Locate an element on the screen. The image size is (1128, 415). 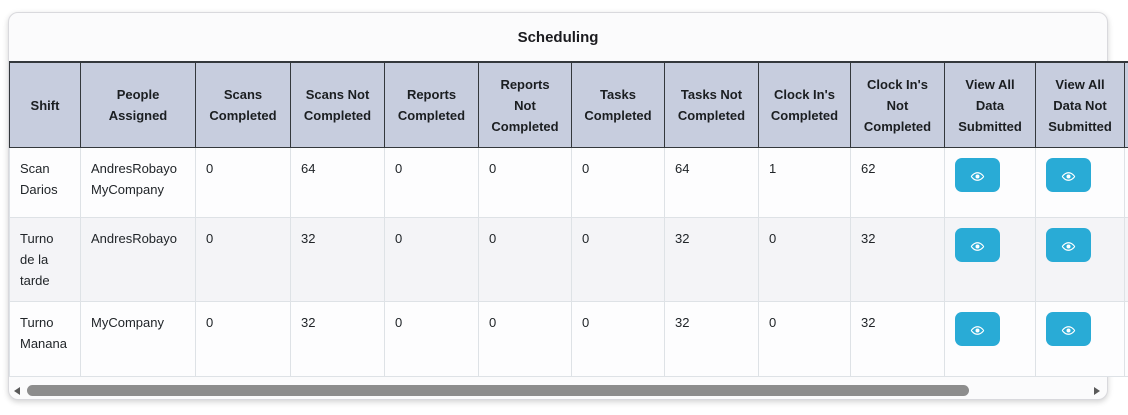
header-cell-reports_not_completed: Reports Not Completed is located at coordinates (525, 104).